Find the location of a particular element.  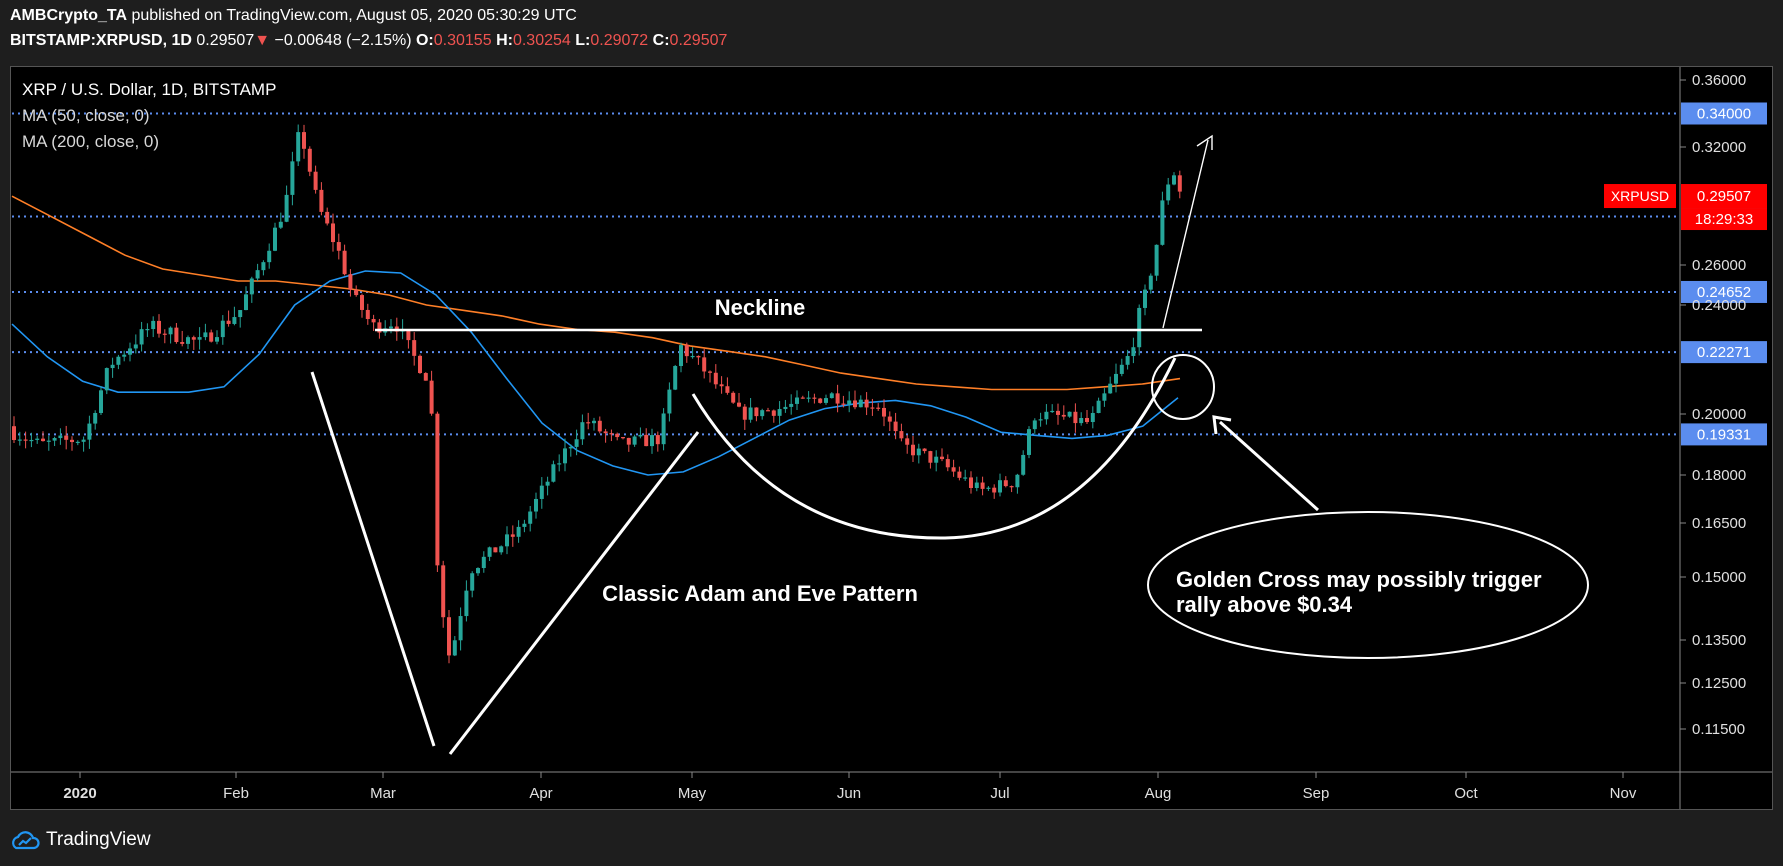

down-arrow-icon: ▼ is located at coordinates (262, 40).